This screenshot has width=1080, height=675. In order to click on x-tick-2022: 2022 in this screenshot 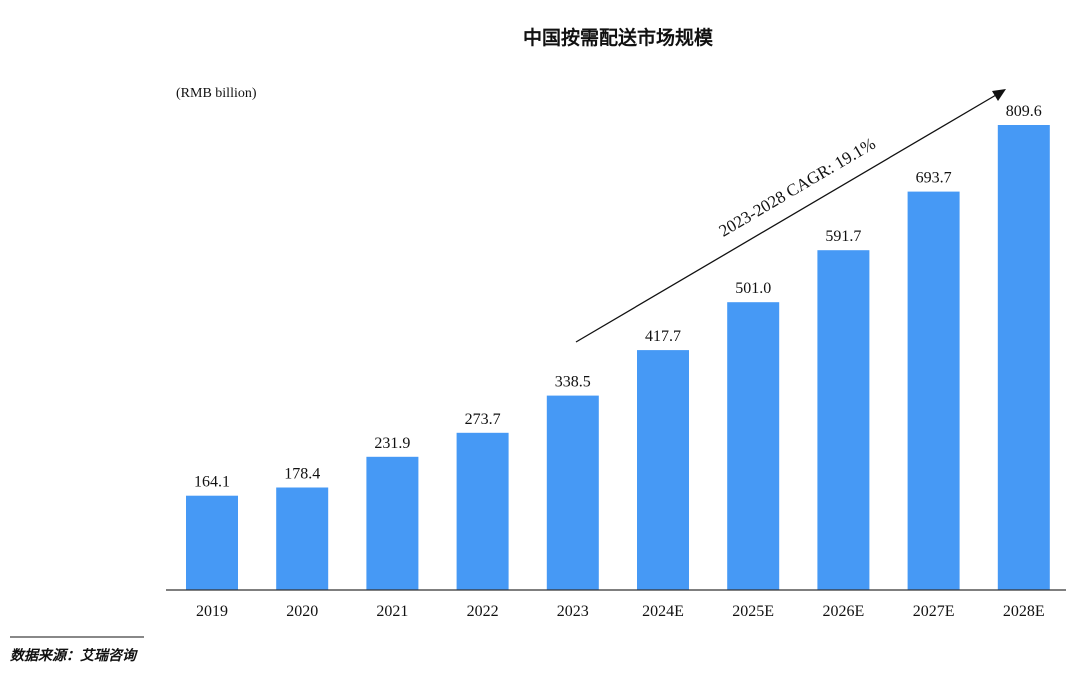, I will do `click(483, 611)`.